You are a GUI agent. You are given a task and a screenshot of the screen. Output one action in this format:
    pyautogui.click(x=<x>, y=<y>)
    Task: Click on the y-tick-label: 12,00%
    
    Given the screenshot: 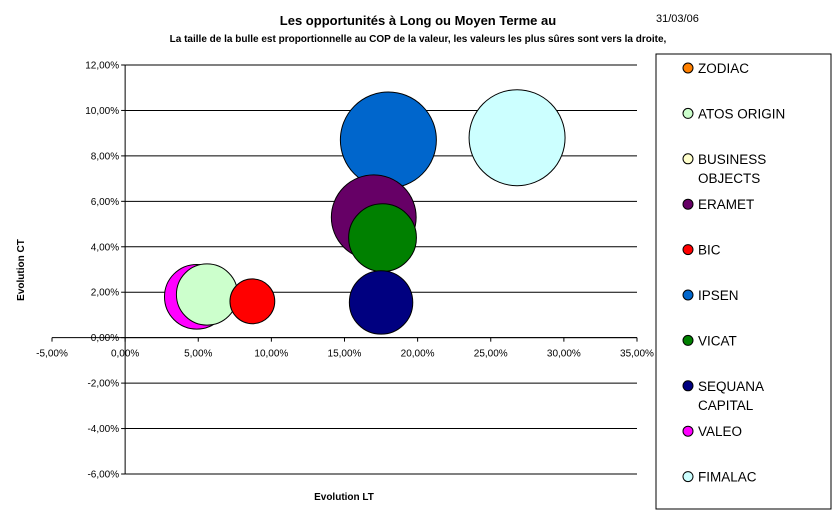 What is the action you would take?
    pyautogui.click(x=102, y=66)
    